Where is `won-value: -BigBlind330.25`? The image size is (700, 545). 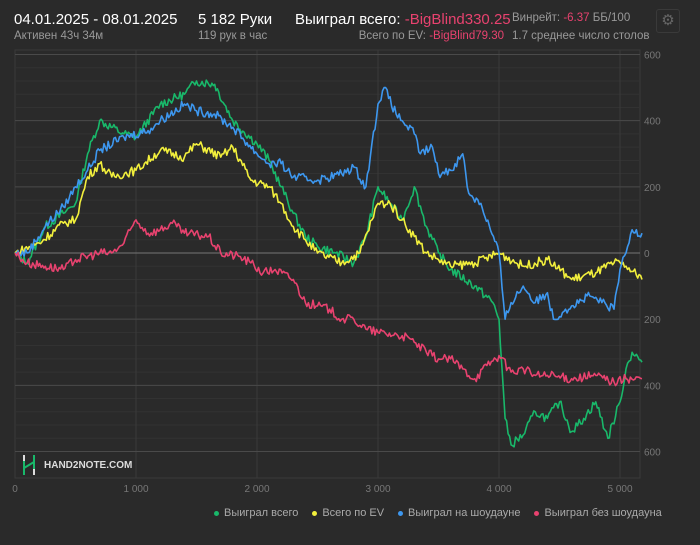 won-value: -BigBlind330.25 is located at coordinates (457, 19).